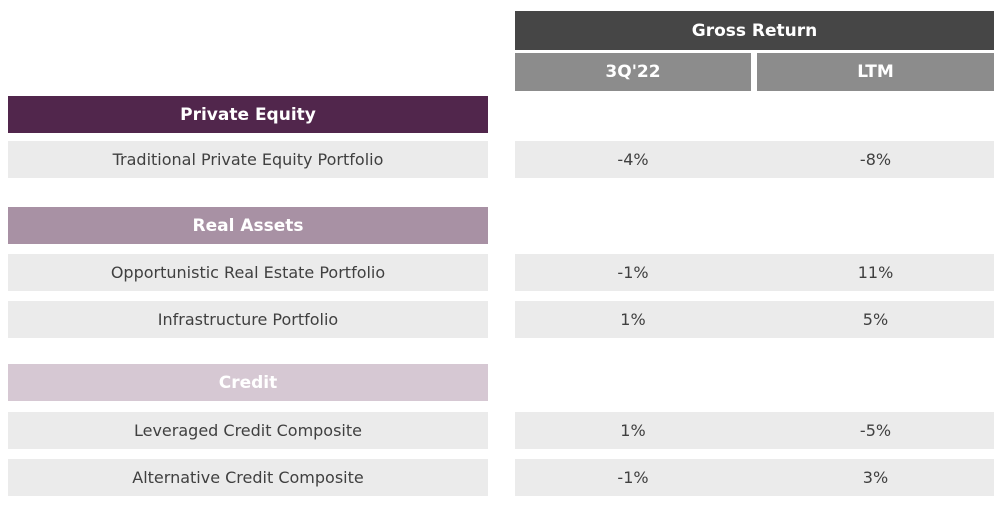 The image size is (1004, 520). I want to click on category-credit: Credit, so click(248, 382).